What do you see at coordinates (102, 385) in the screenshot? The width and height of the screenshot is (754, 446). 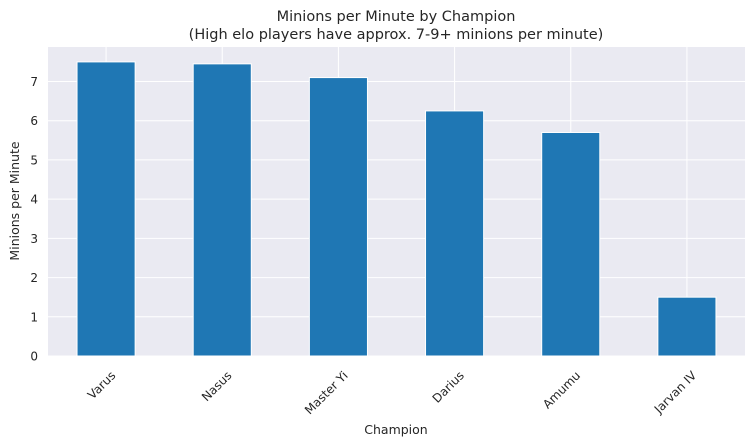 I see `x-tick-label: Varus` at bounding box center [102, 385].